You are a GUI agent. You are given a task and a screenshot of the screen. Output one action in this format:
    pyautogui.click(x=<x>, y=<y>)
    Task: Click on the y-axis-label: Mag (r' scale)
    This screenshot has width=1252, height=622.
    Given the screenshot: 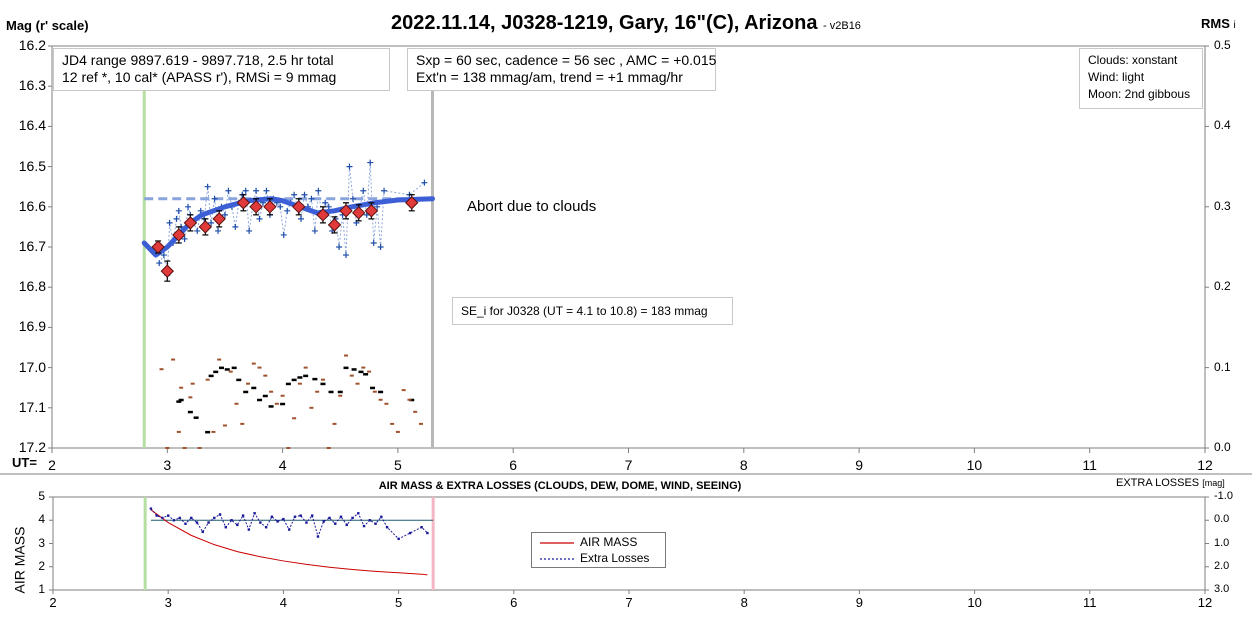 What is the action you would take?
    pyautogui.click(x=47, y=25)
    